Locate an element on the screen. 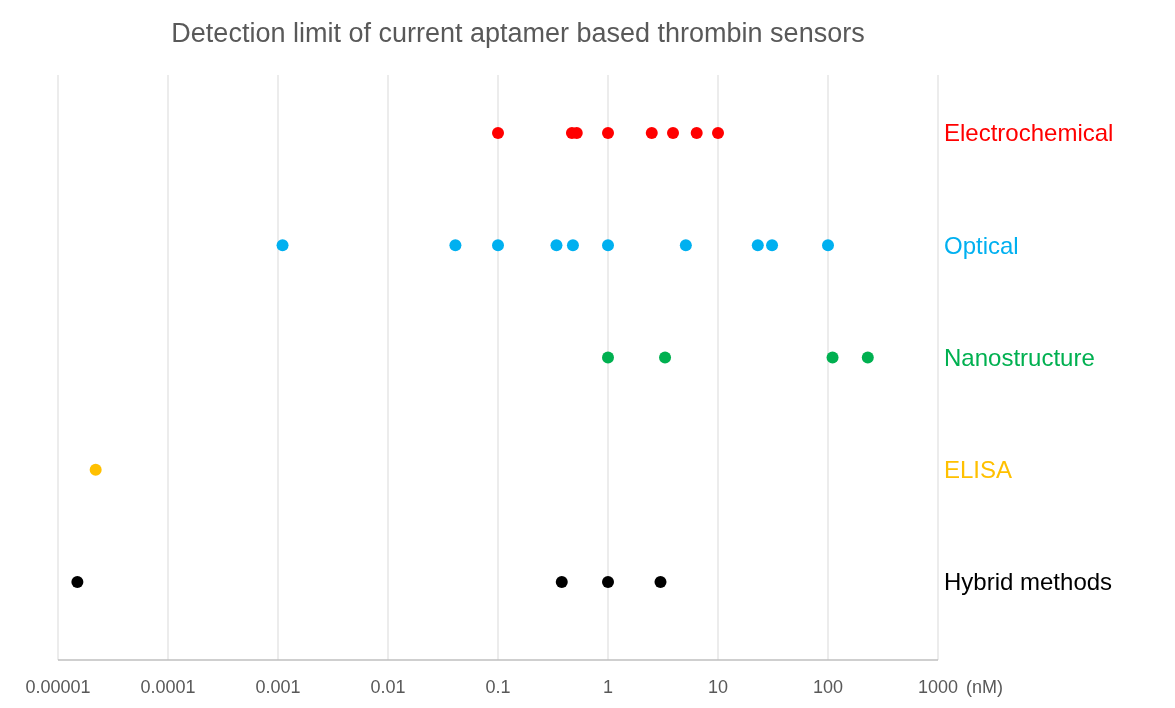 The width and height of the screenshot is (1175, 708). x-tick-label: 10 is located at coordinates (718, 687).